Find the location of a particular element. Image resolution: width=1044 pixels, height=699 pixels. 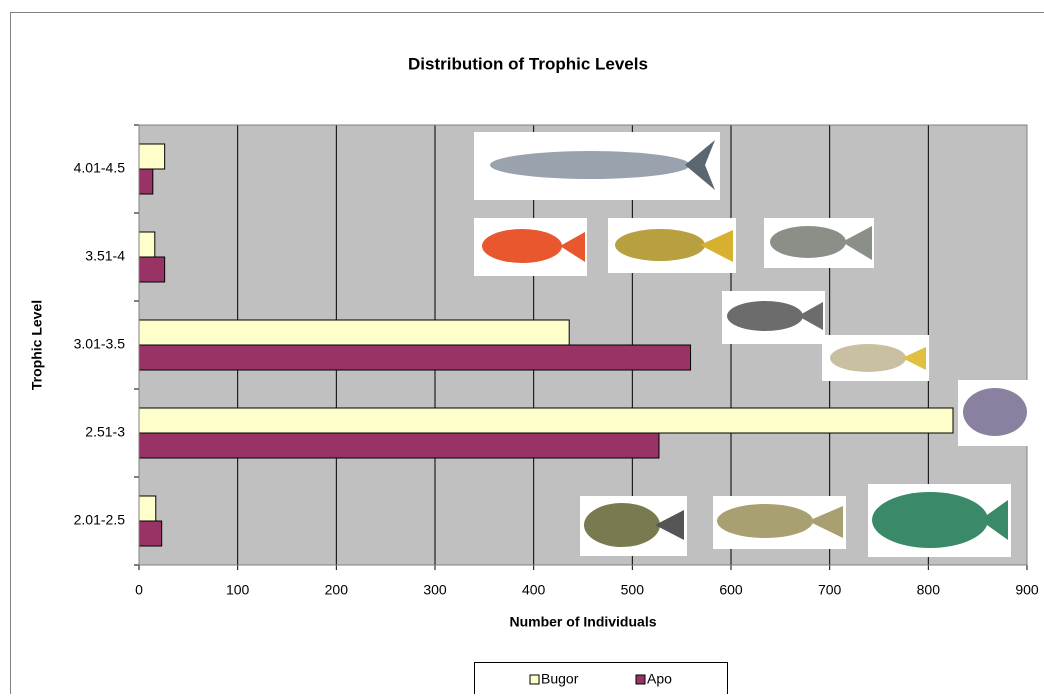

y-tick-label: 2.51-3 is located at coordinates (105, 432).